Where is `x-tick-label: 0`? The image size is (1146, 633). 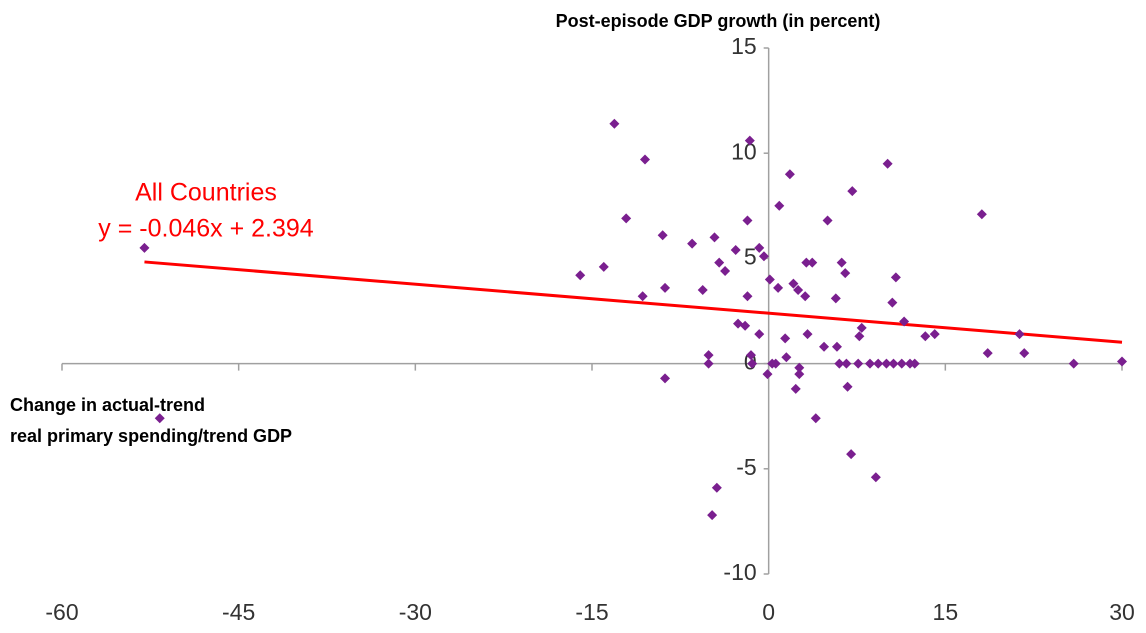 x-tick-label: 0 is located at coordinates (768, 612).